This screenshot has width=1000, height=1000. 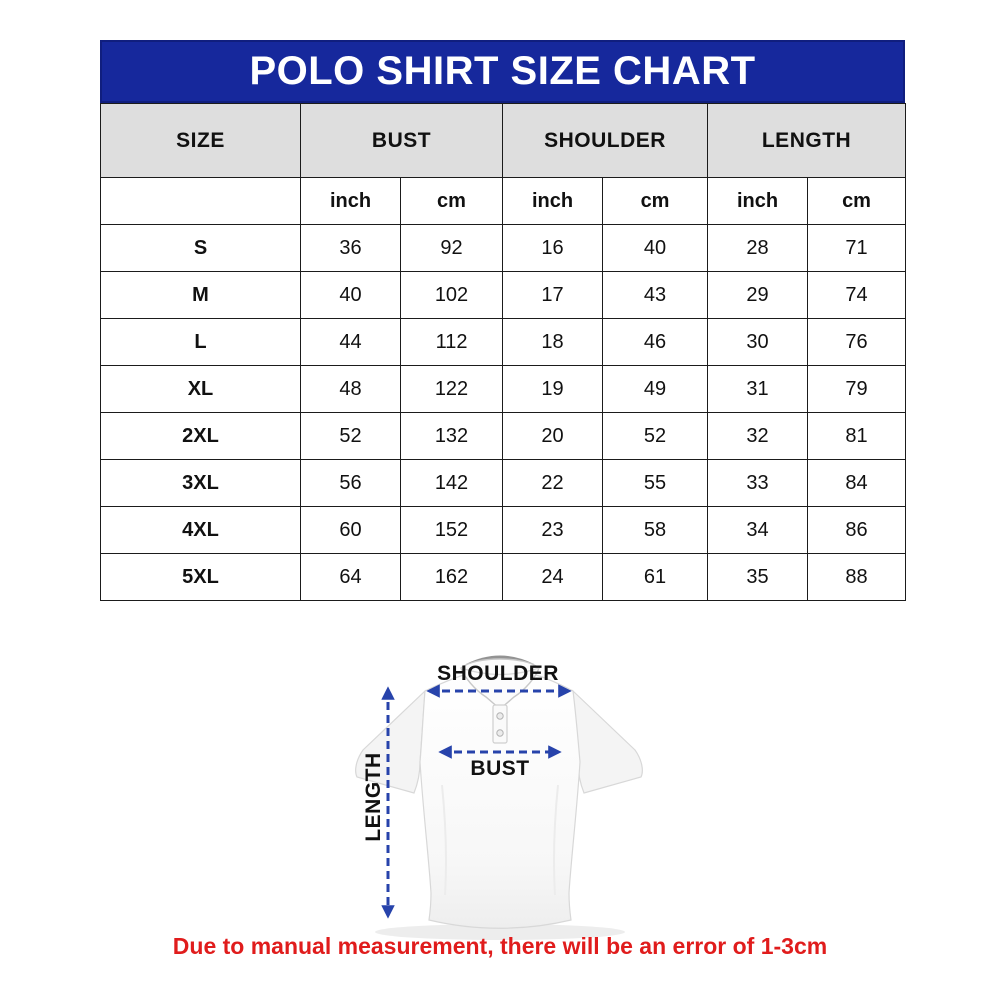 What do you see at coordinates (451, 342) in the screenshot?
I see `cell: 112` at bounding box center [451, 342].